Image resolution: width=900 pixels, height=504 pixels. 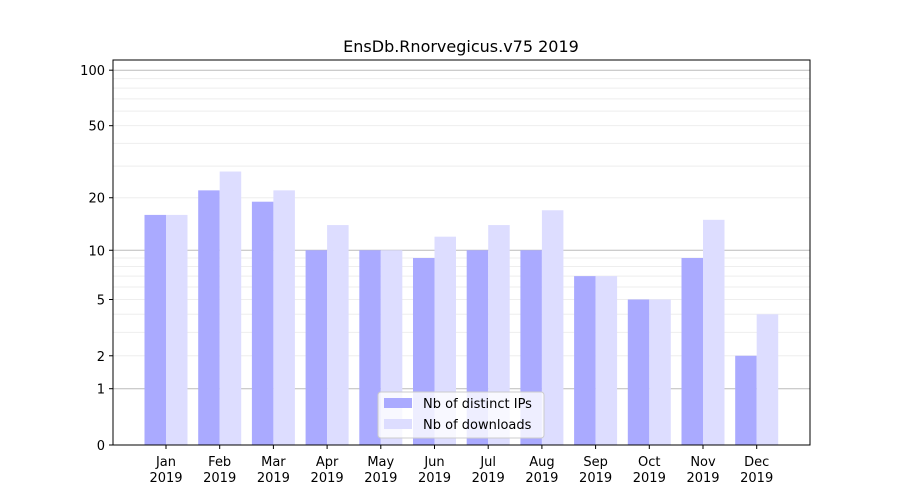 What do you see at coordinates (327, 462) in the screenshot?
I see `x-tick-label: Apr` at bounding box center [327, 462].